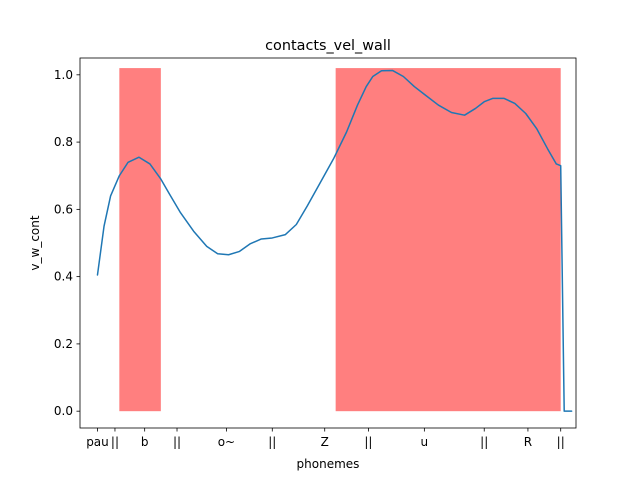 The image size is (640, 480). I want to click on chart-title: contacts_vel_wall, so click(328, 46).